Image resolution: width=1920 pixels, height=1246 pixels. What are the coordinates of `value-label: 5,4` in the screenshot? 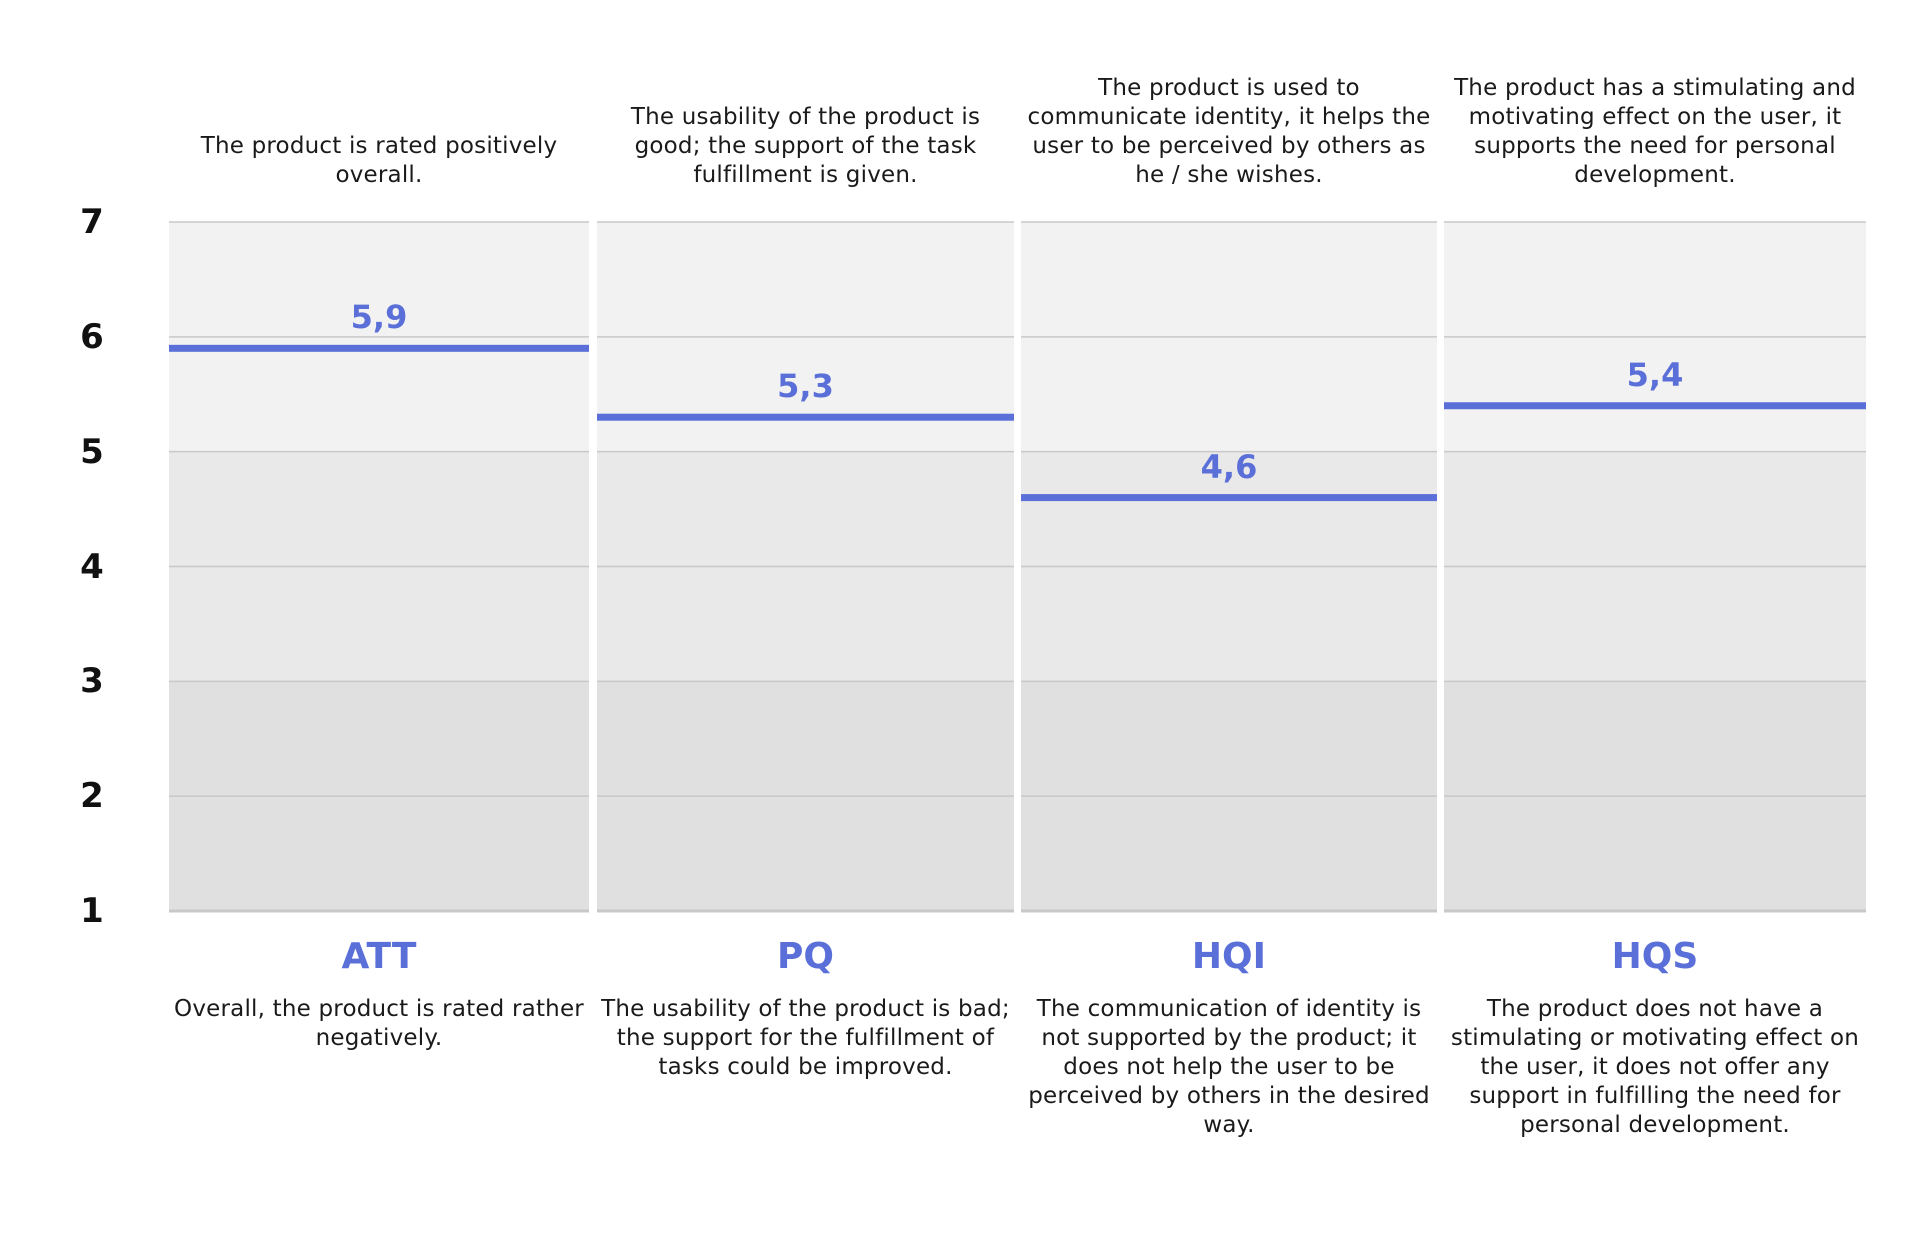 It's located at (1655, 374).